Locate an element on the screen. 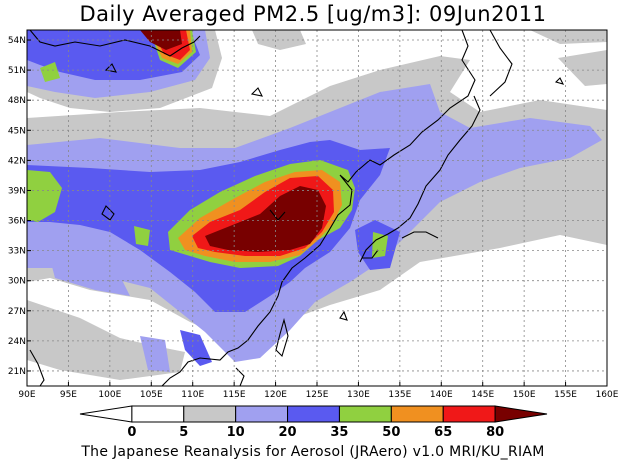 The image size is (626, 466). latitude-tick-label: 54N is located at coordinates (17, 41).